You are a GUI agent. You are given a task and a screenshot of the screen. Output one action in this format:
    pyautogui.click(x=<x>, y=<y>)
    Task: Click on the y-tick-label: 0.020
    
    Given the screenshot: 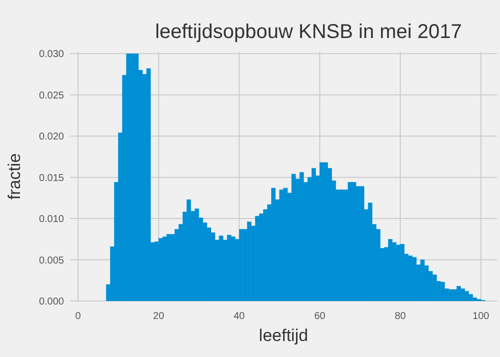 What is the action you would take?
    pyautogui.click(x=51, y=137)
    